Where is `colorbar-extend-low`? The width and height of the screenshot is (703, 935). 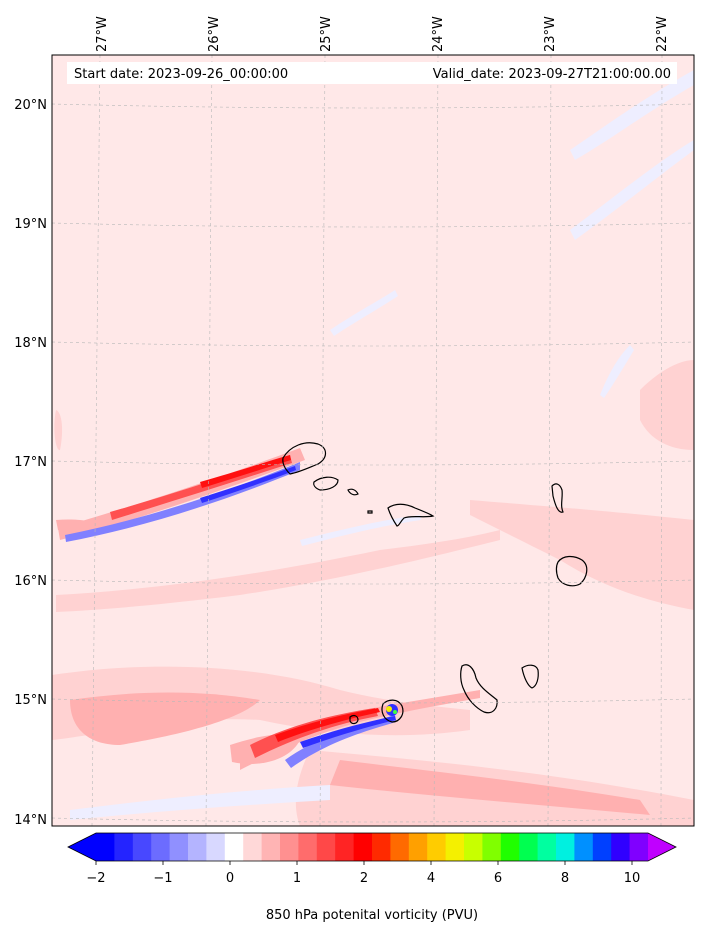
colorbar-extend-low is located at coordinates (82, 847).